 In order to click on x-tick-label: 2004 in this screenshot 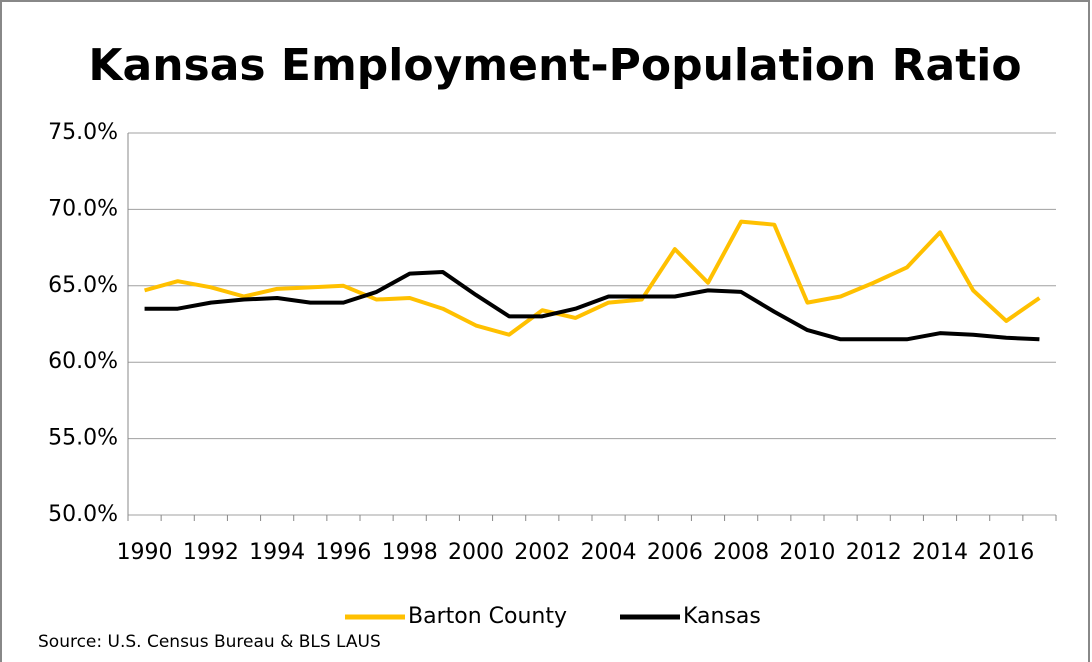, I will do `click(609, 552)`.